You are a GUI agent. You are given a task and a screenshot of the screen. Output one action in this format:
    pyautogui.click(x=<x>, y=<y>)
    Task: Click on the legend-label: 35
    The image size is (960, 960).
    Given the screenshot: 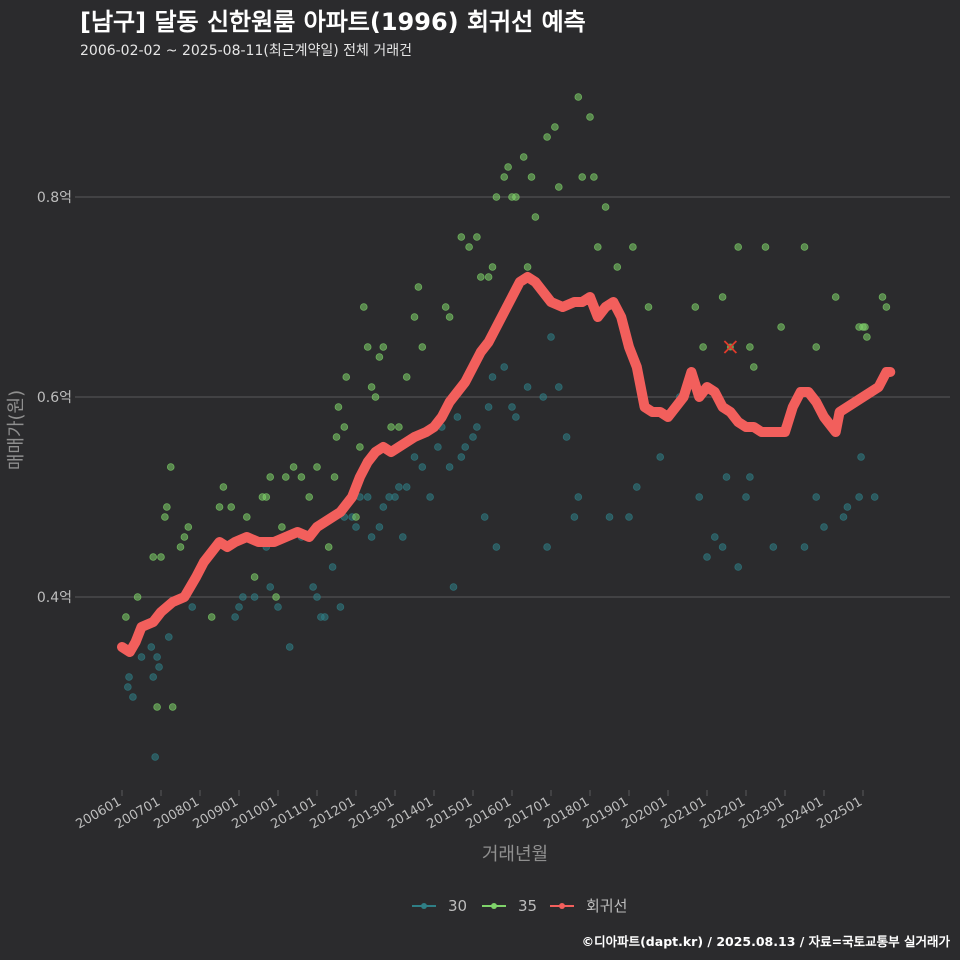 What is the action you would take?
    pyautogui.click(x=527, y=906)
    